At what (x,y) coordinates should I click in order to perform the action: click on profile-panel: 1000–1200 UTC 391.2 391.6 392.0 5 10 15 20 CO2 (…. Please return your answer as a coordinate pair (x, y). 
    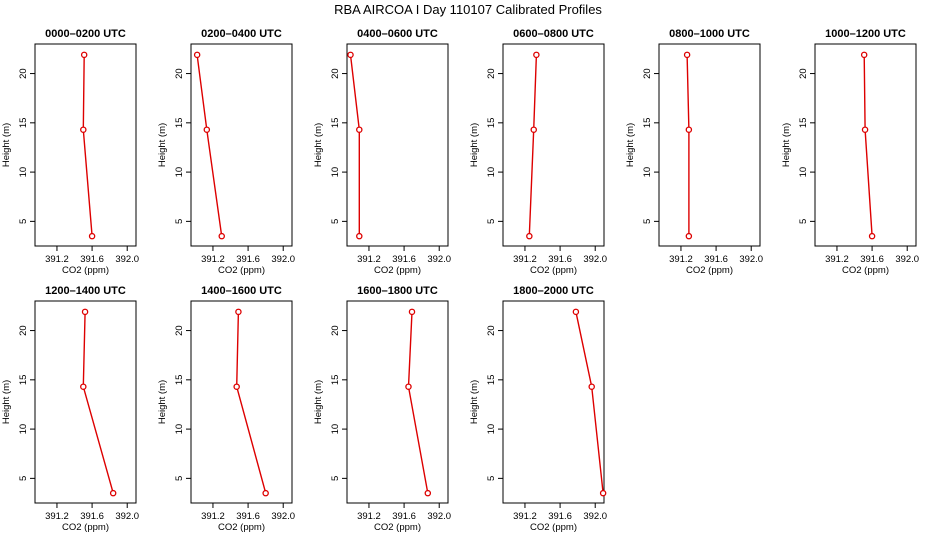
    Looking at the image, I should click on (850, 152).